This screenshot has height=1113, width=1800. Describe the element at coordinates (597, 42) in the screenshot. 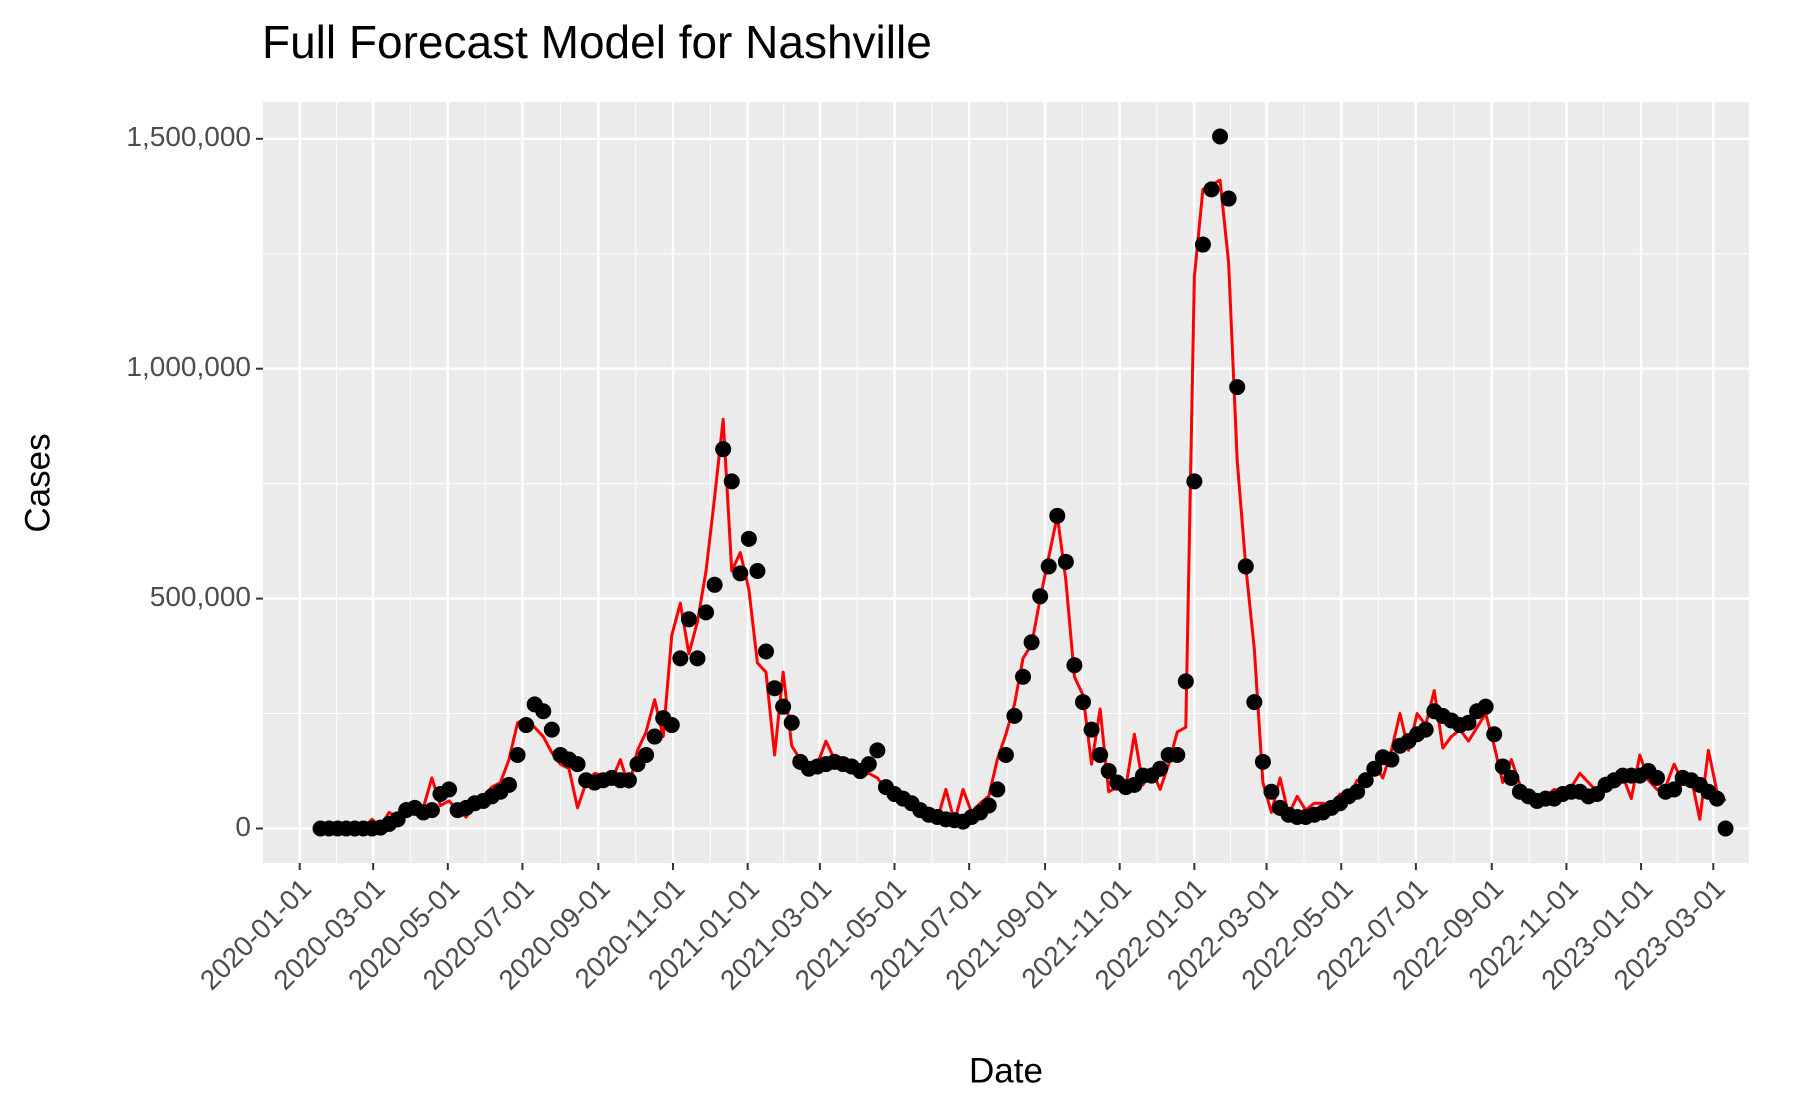

I see `chart-title: Full Forecast Model for Nashville` at that location.